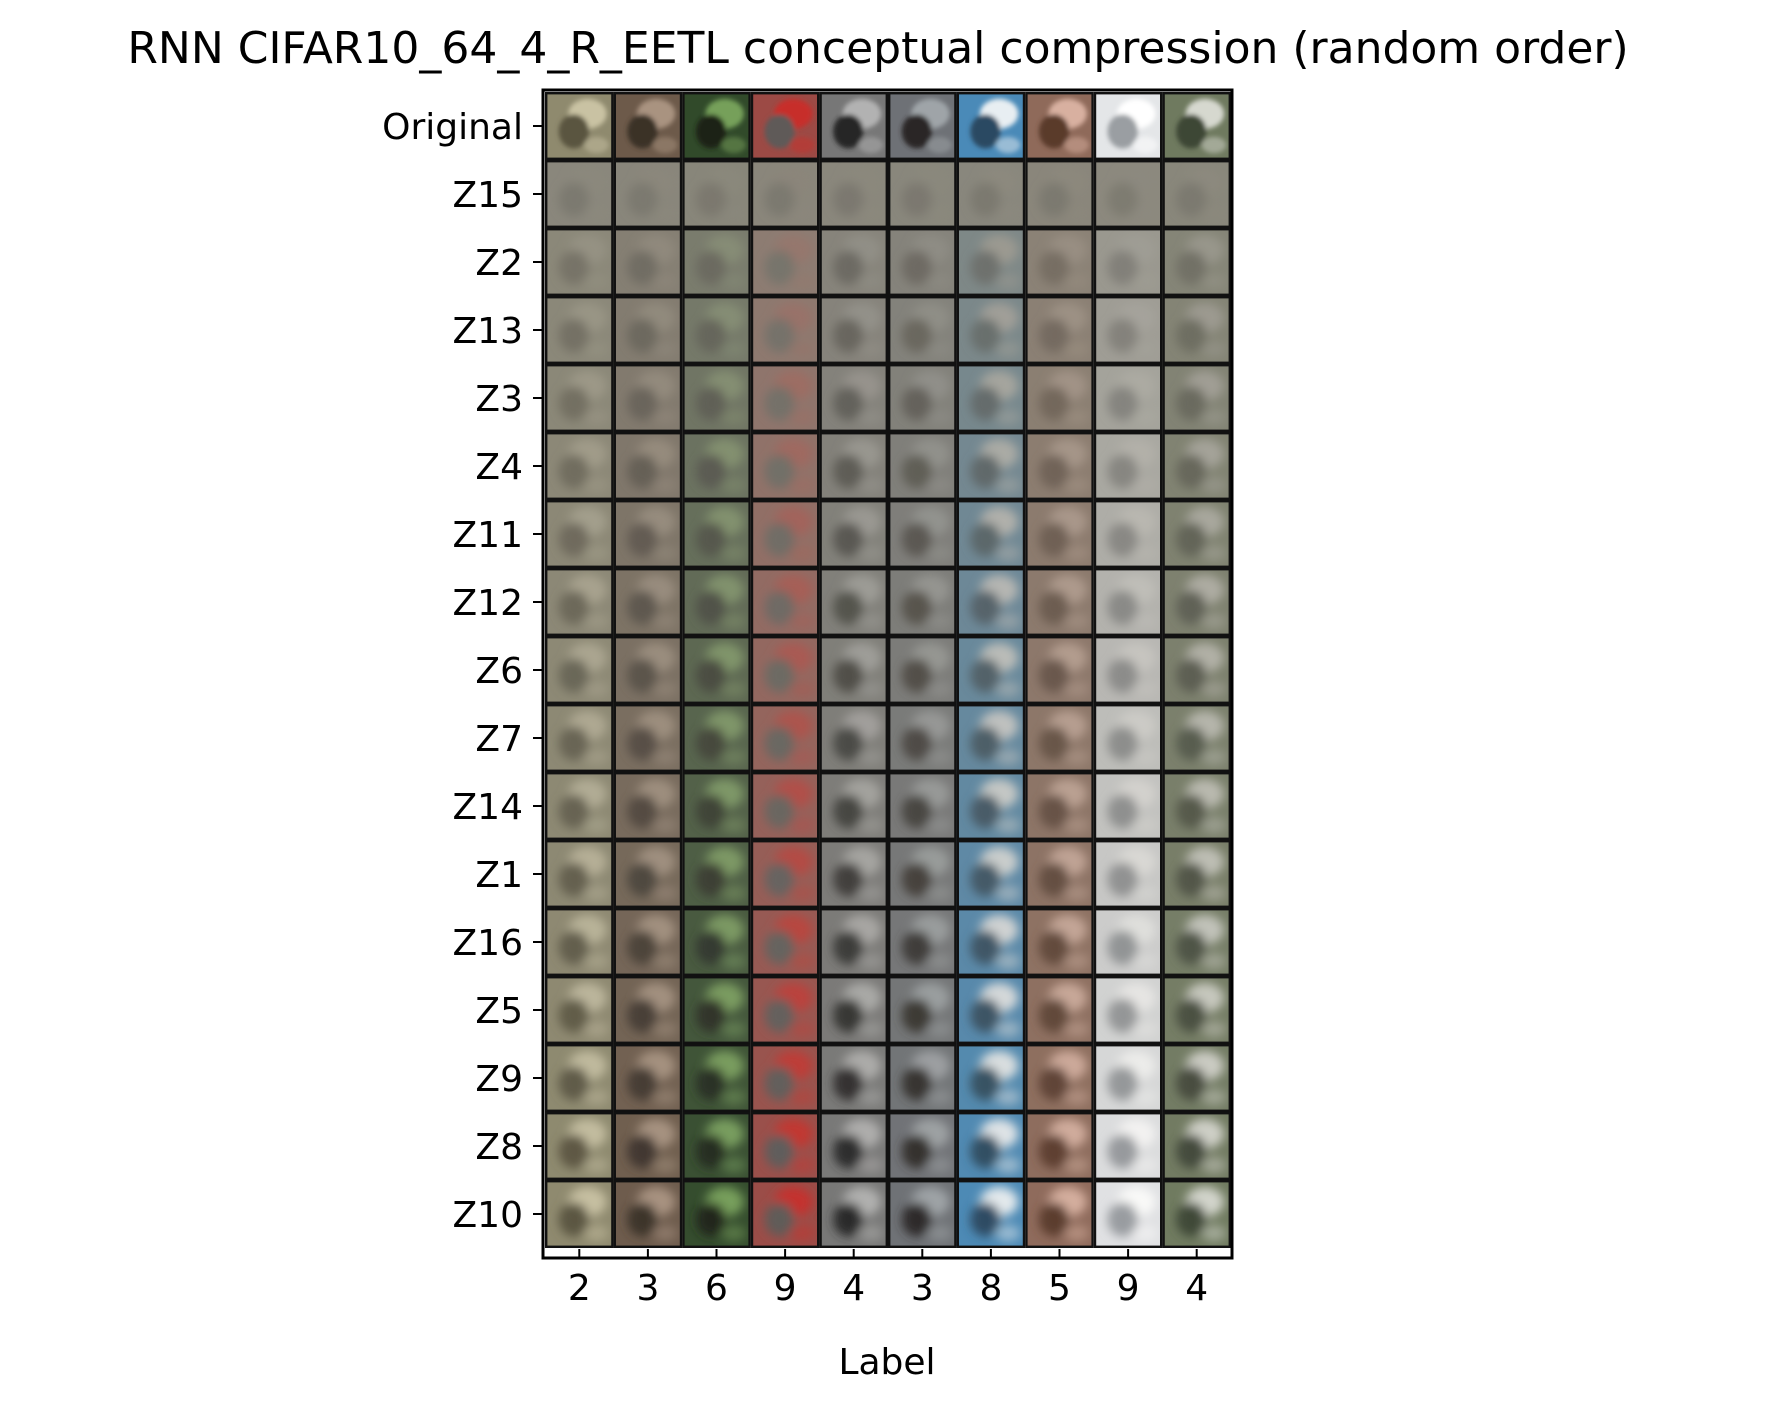  Describe the element at coordinates (499, 671) in the screenshot. I see `y-tick-label: Z6` at that location.